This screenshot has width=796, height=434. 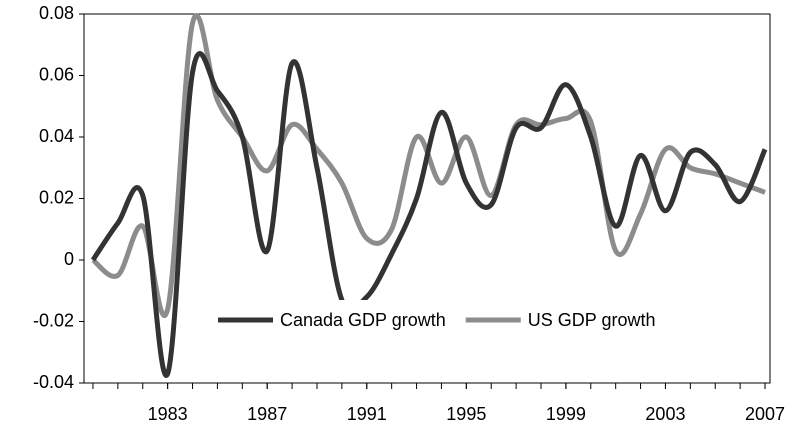 What do you see at coordinates (56, 74) in the screenshot?
I see `y-tick-label: 0.06` at bounding box center [56, 74].